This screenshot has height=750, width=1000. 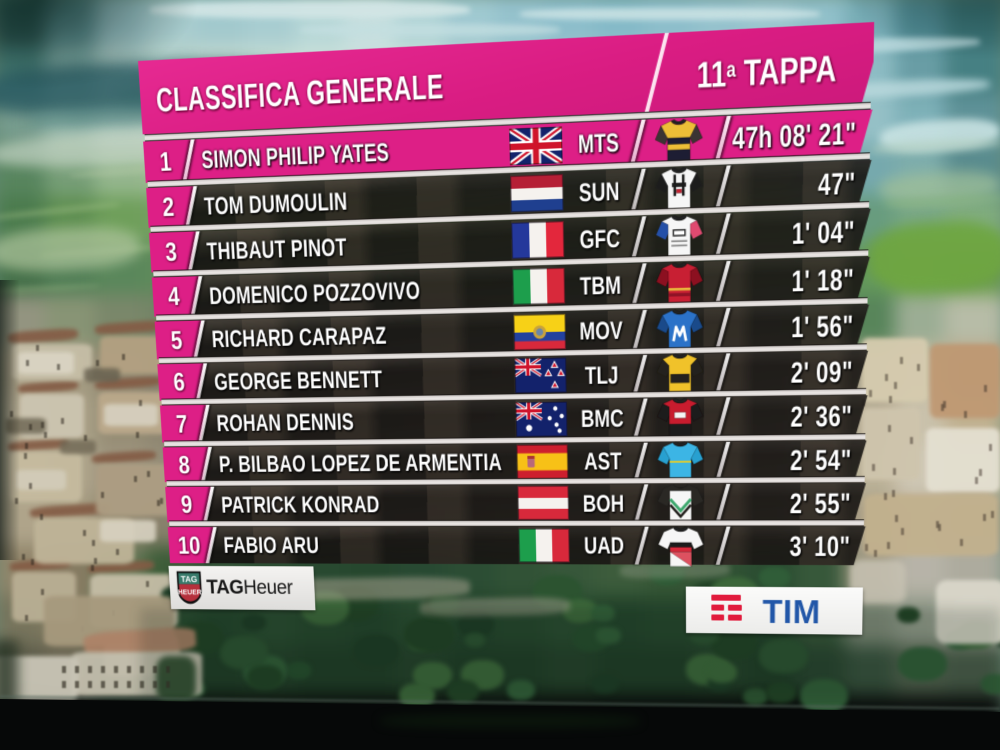 What do you see at coordinates (190, 592) in the screenshot?
I see `svg-text: HEUER` at bounding box center [190, 592].